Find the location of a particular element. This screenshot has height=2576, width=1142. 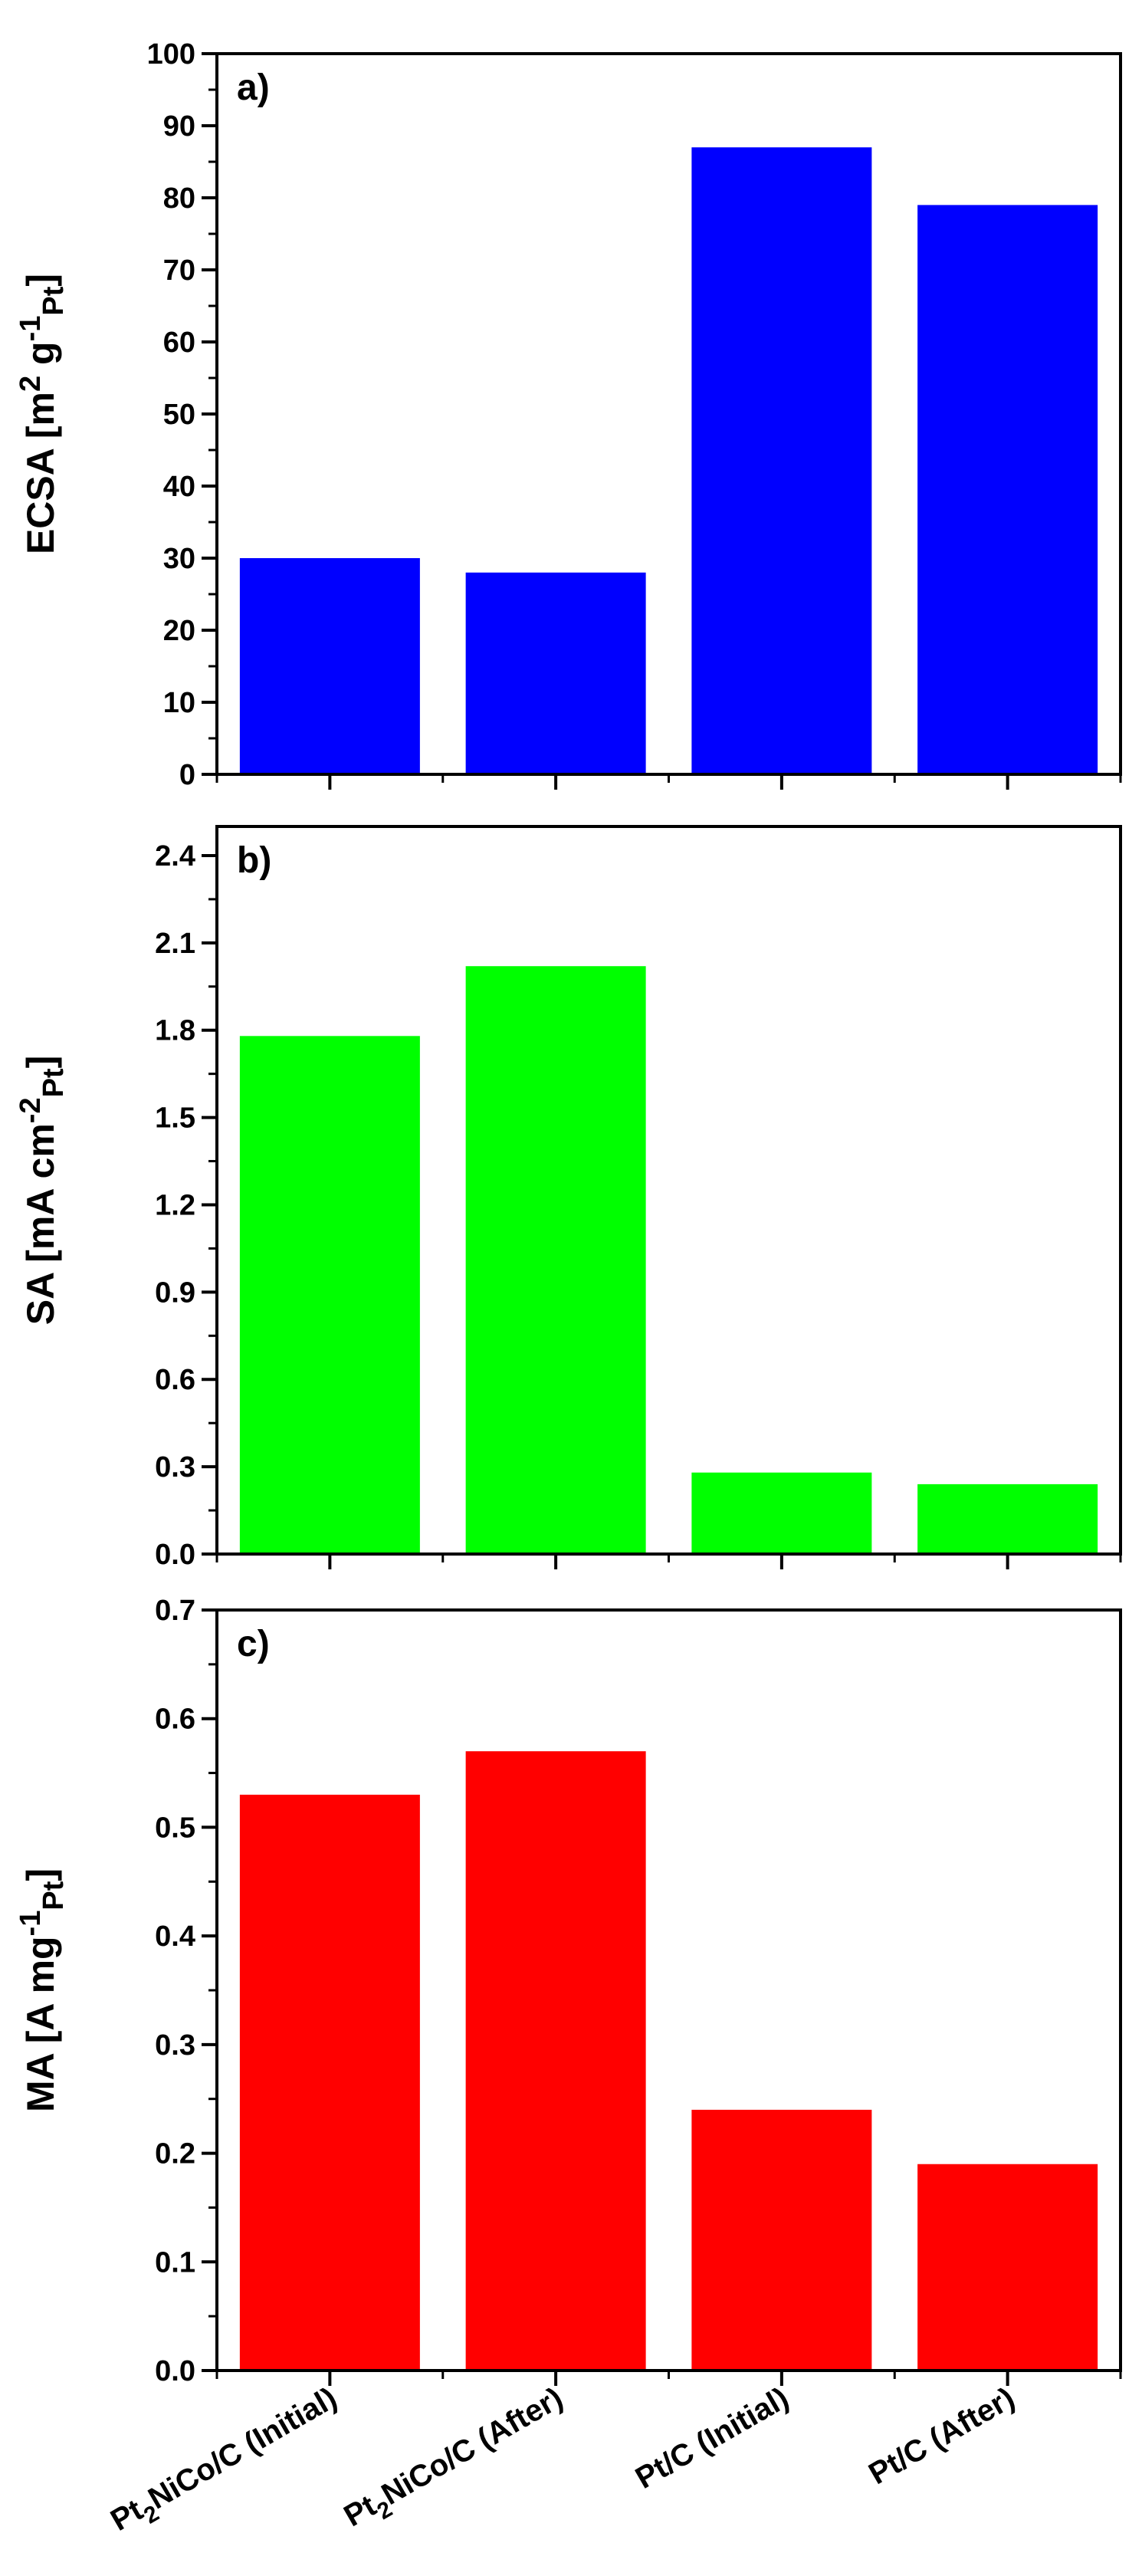

y-tick-label: 100 is located at coordinates (171, 54).